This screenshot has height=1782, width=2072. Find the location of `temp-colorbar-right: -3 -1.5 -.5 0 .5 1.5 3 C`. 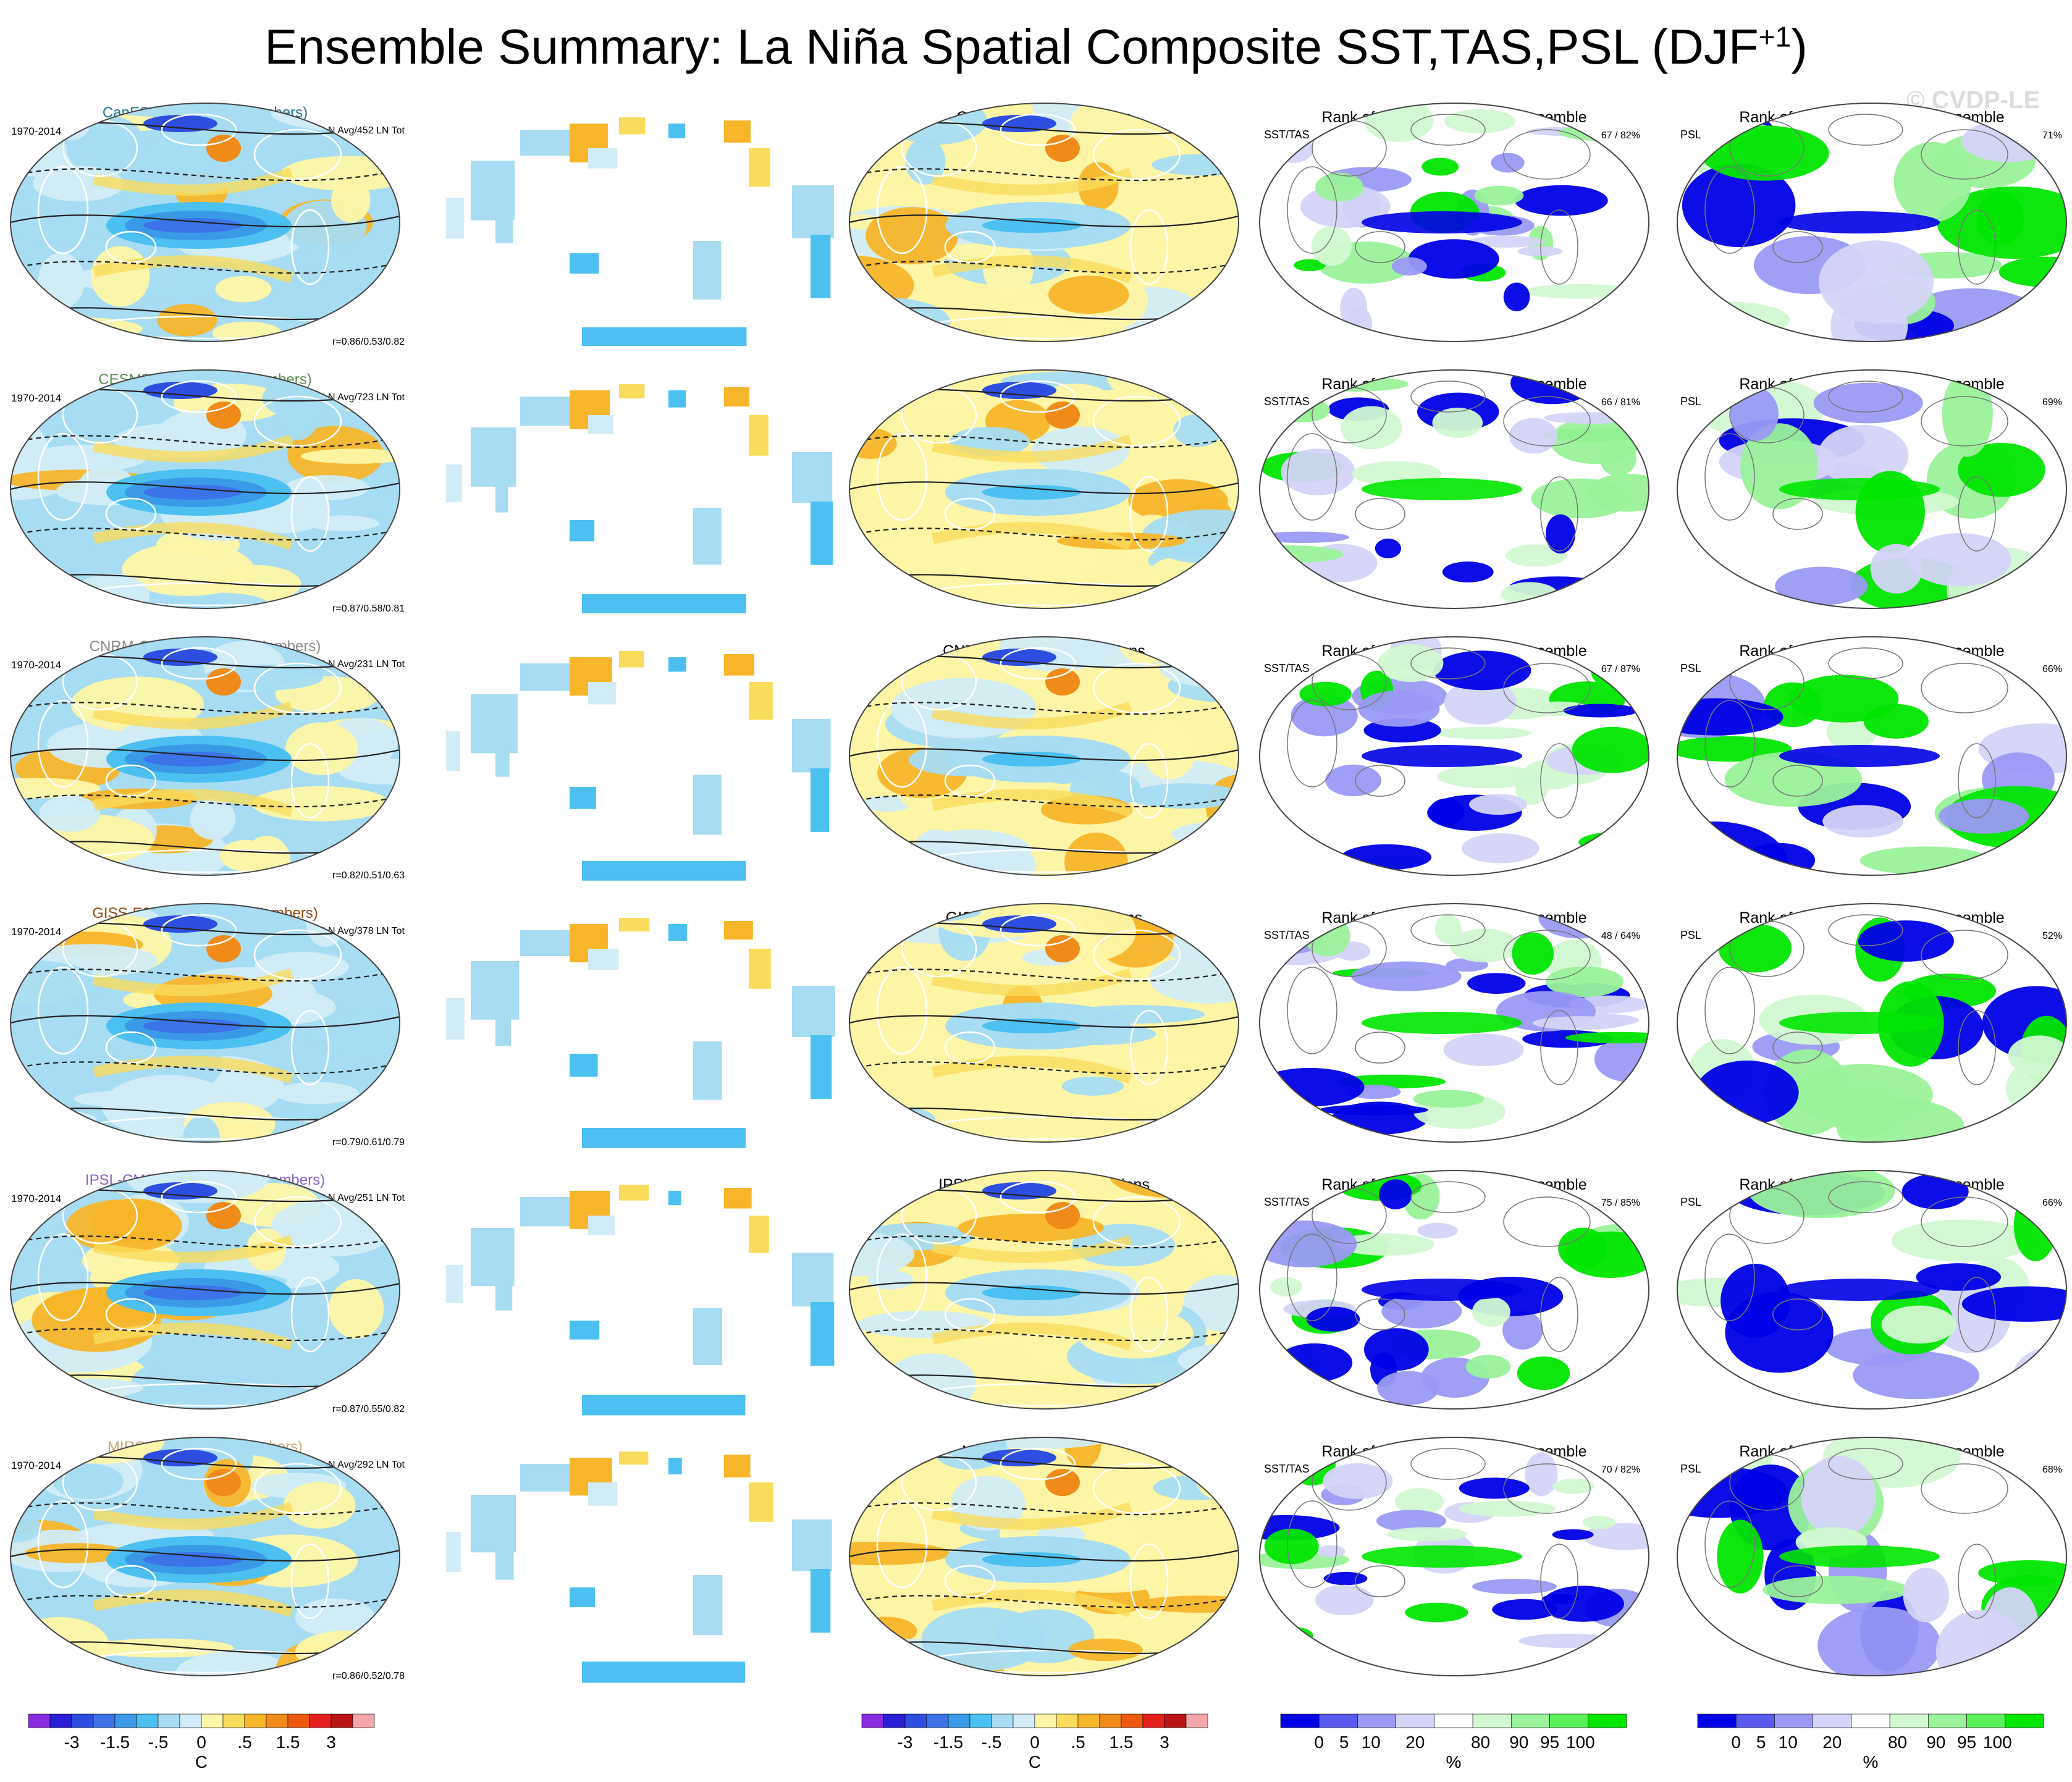

temp-colorbar-right: -3 -1.5 -.5 0 .5 1.5 3 C is located at coordinates (1034, 1742).